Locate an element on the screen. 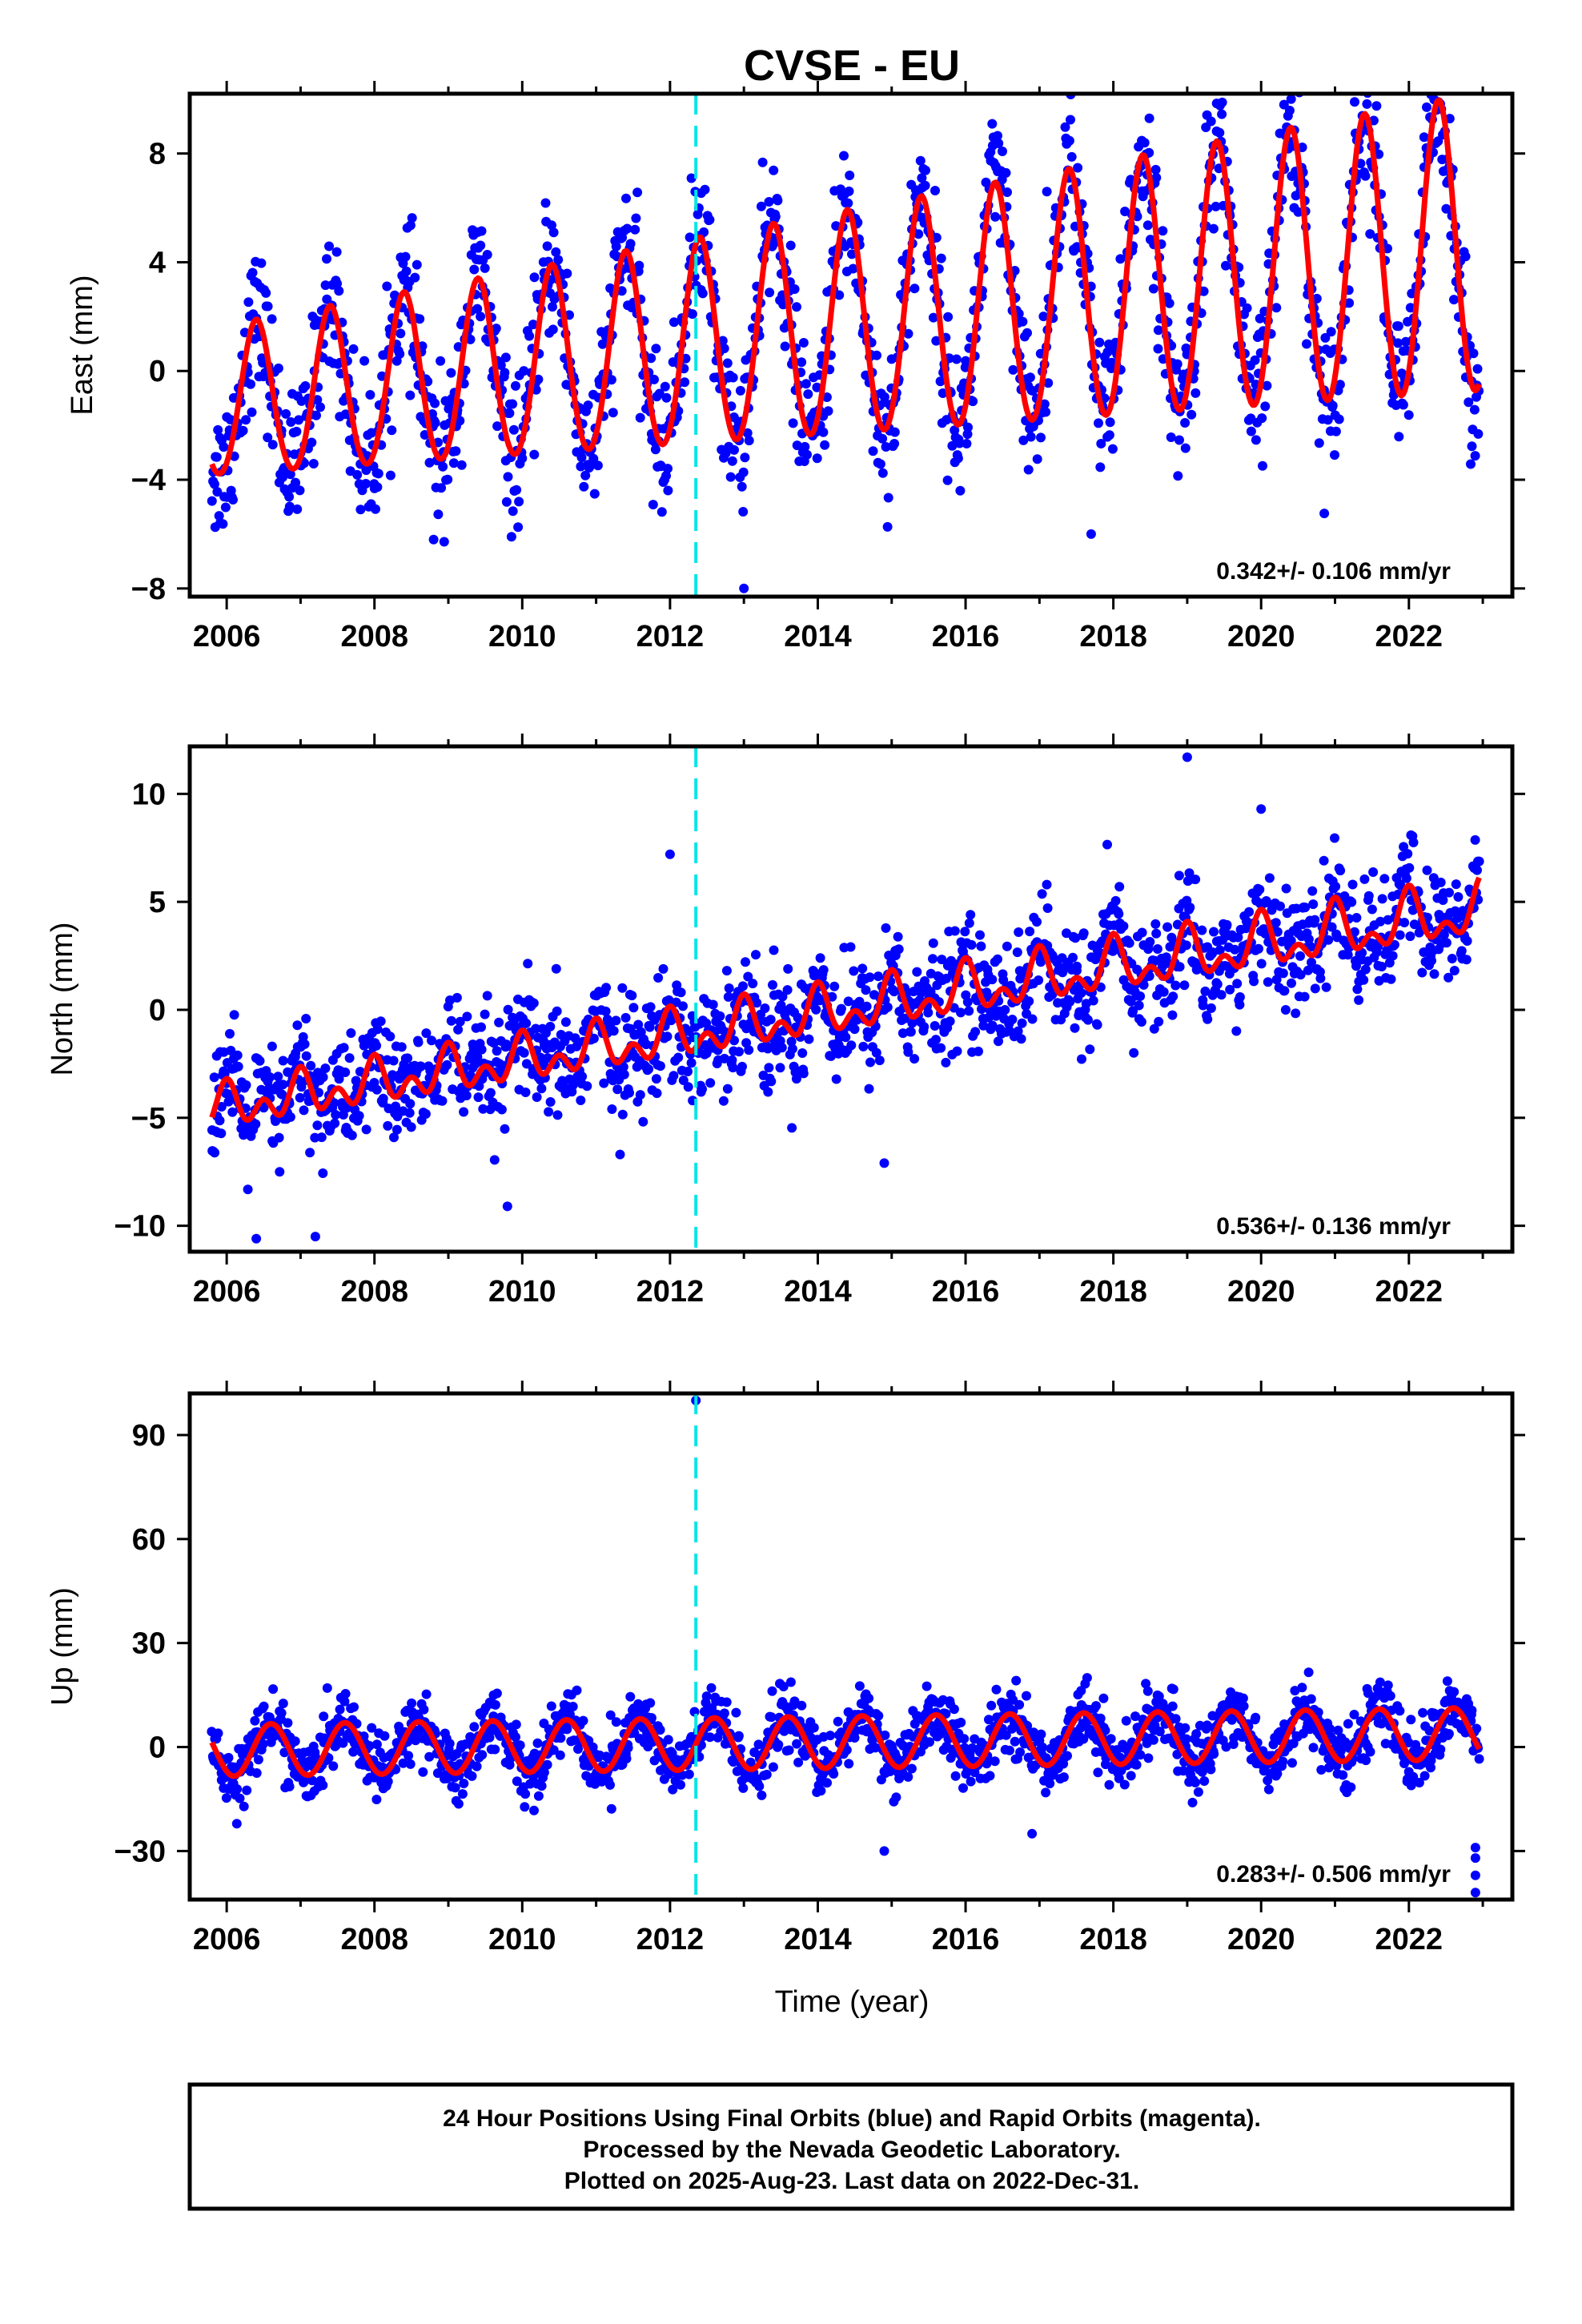 The height and width of the screenshot is (2324, 1582). north-y-tick-label: 10 is located at coordinates (149, 794).